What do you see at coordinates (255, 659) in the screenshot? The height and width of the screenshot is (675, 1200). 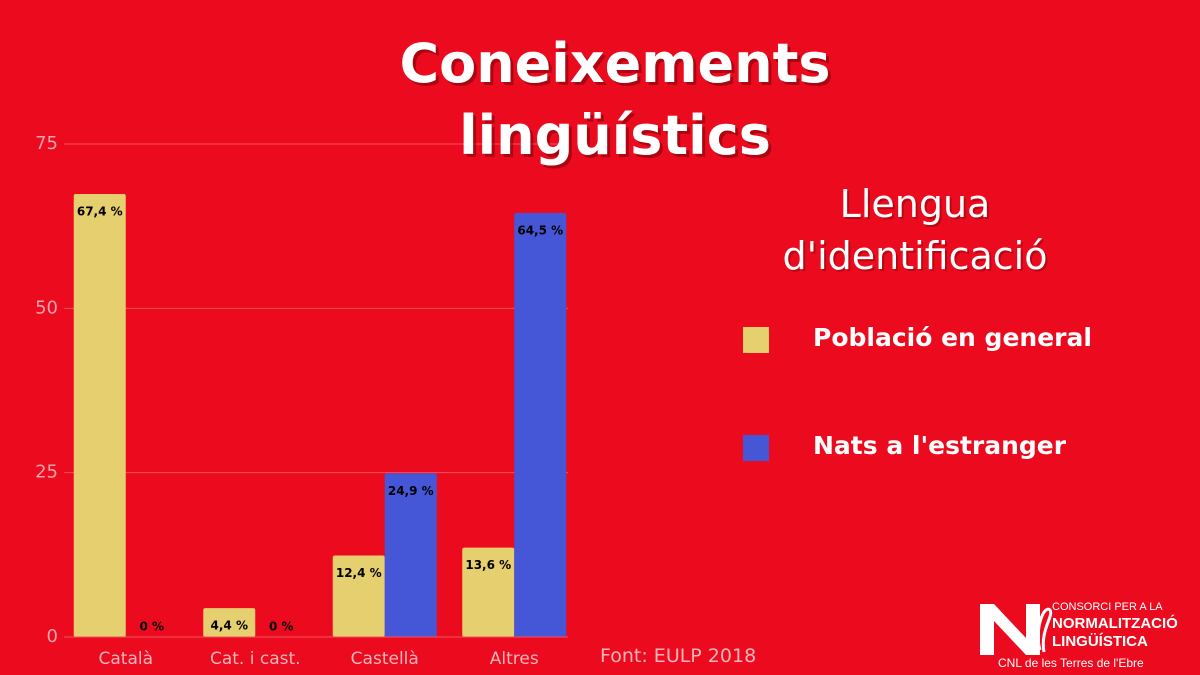 I see `x-tick-label: Cat. i cast.` at bounding box center [255, 659].